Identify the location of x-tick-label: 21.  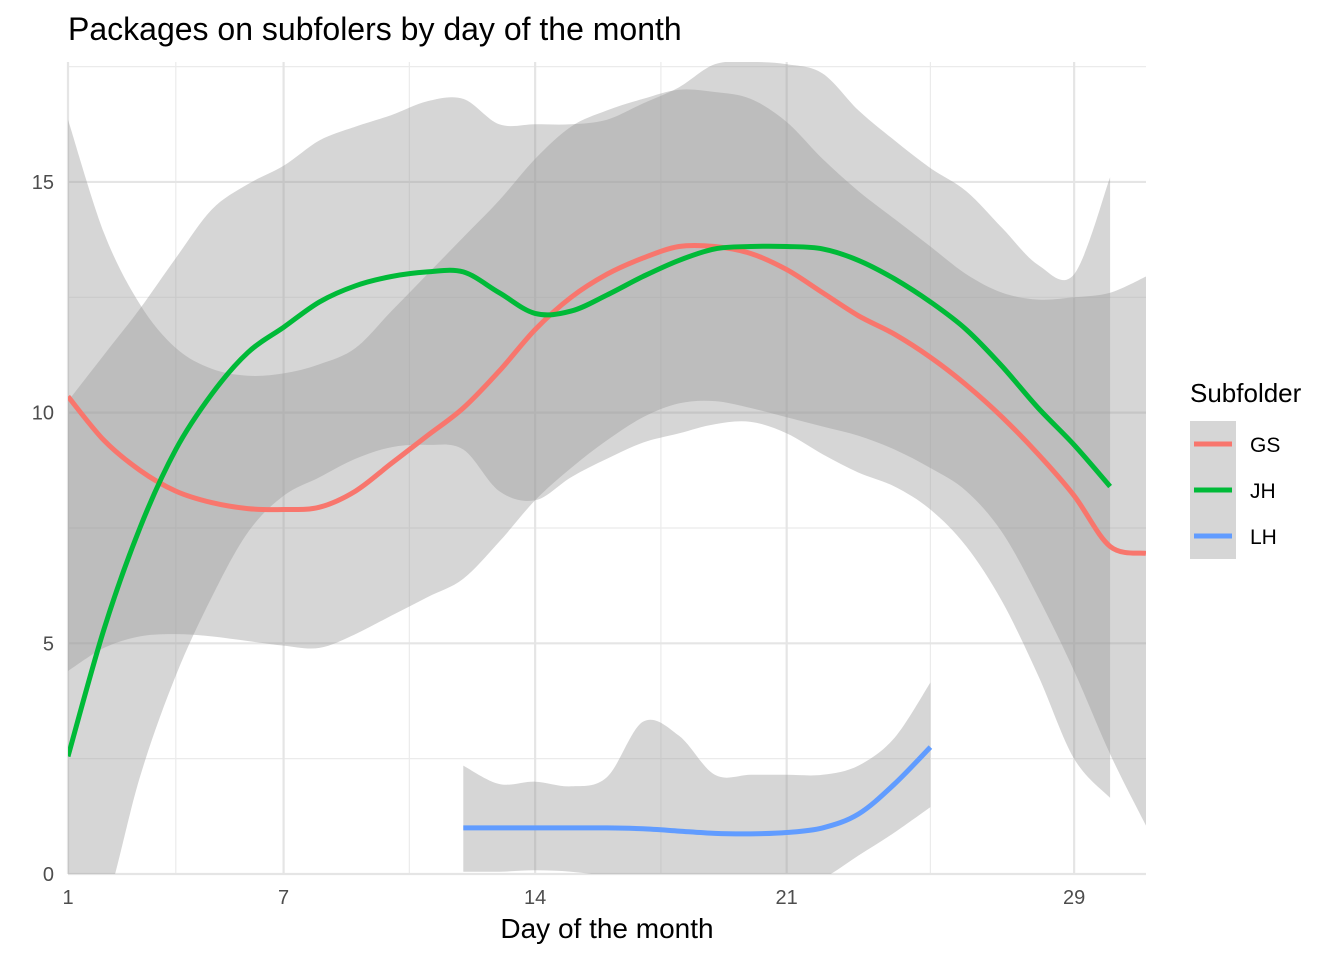
(787, 898).